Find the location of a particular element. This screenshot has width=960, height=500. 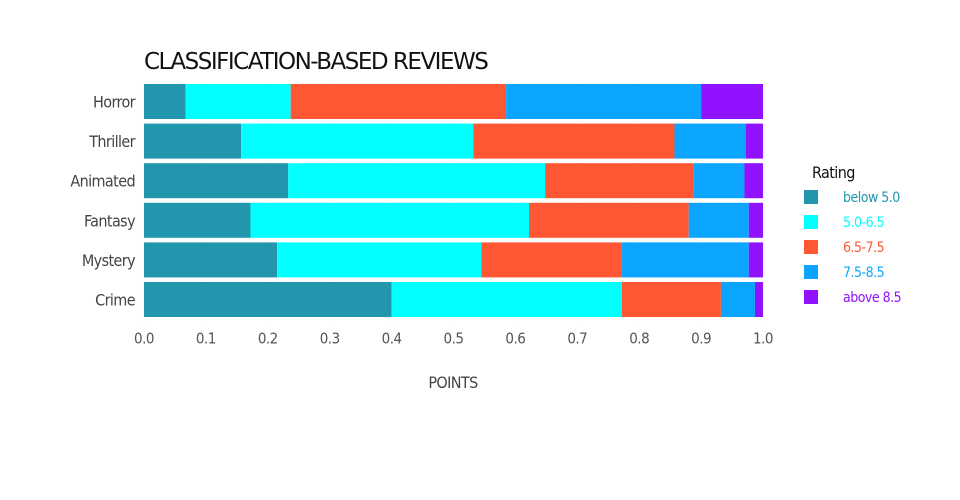

x-tick-label: 0.8 is located at coordinates (639, 339).